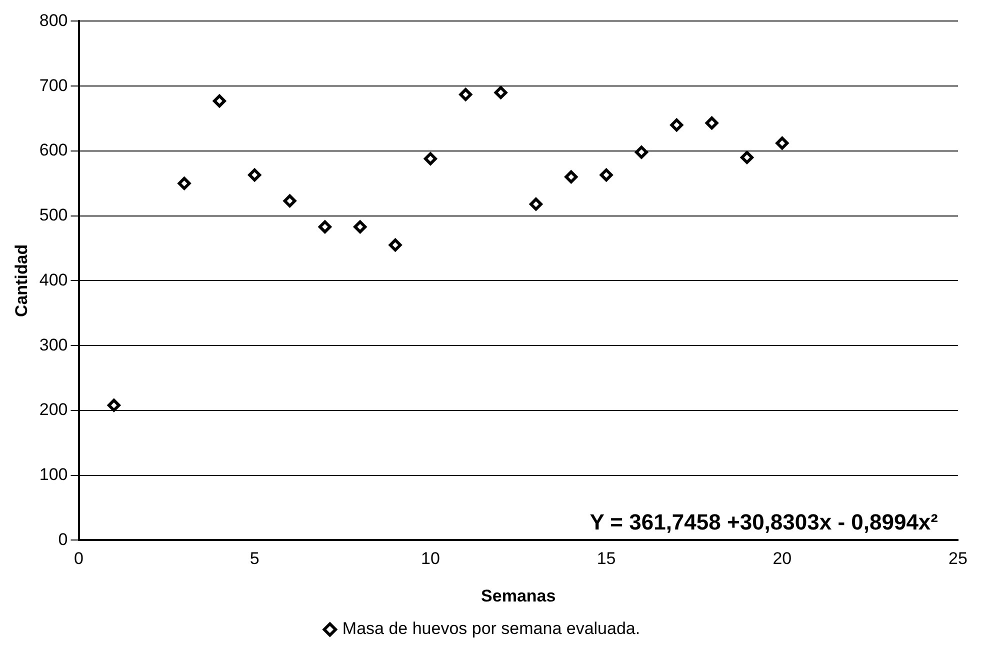  I want to click on x-tick-label: 5, so click(255, 558).